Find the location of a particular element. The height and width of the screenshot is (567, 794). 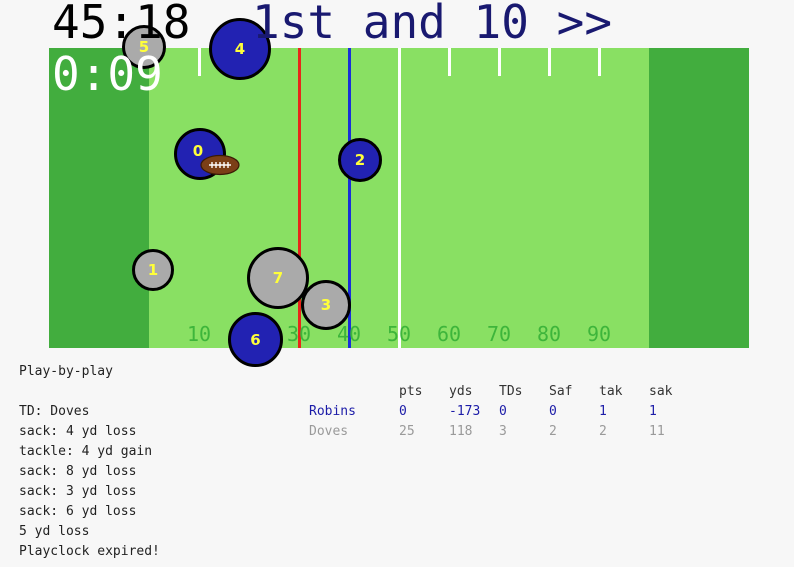

first-down-line is located at coordinates (349, 198).